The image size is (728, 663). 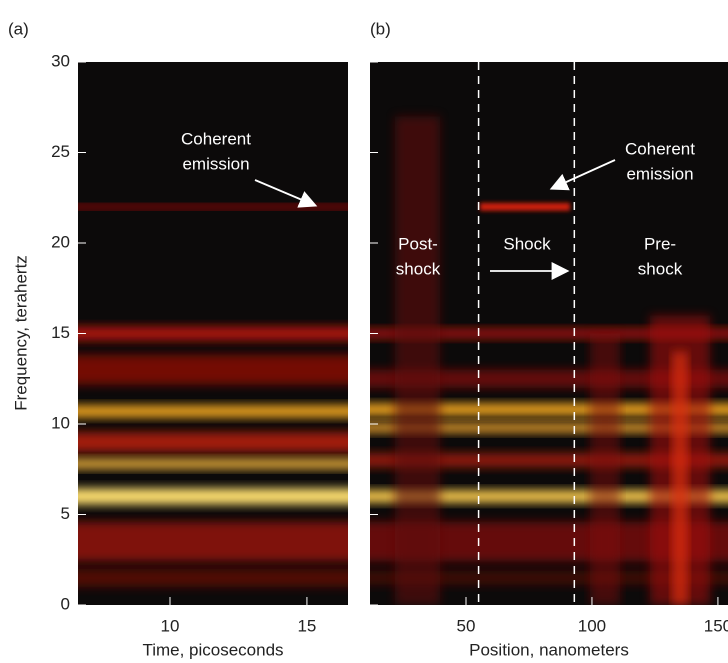 I want to click on panel-label: (b), so click(x=380, y=28).